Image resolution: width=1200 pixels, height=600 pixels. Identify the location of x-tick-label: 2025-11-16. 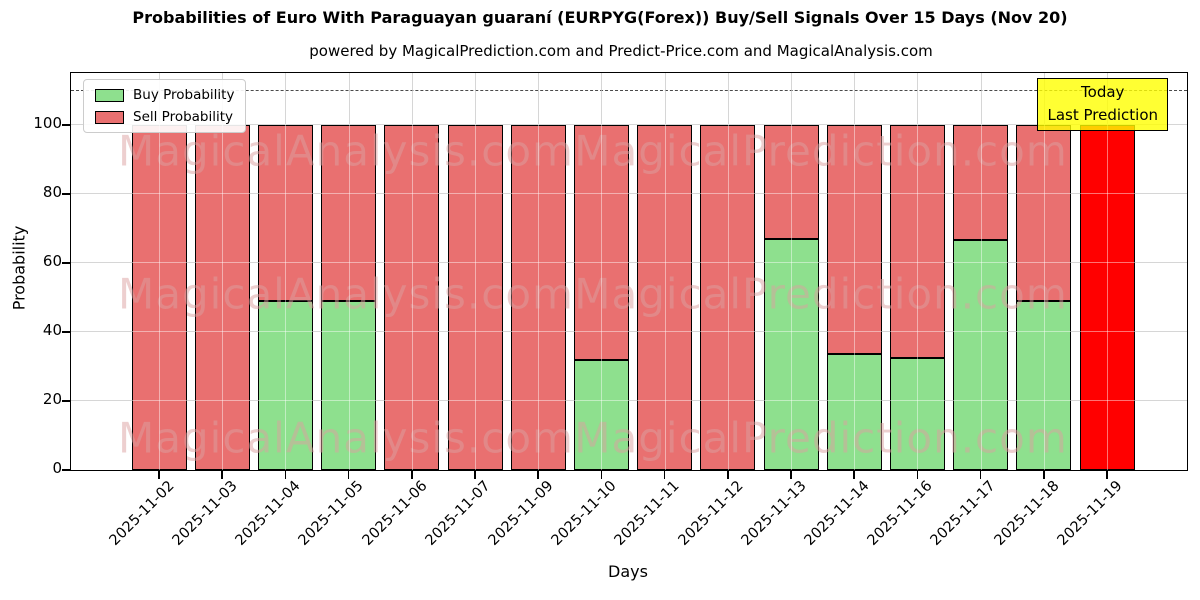
(900, 513).